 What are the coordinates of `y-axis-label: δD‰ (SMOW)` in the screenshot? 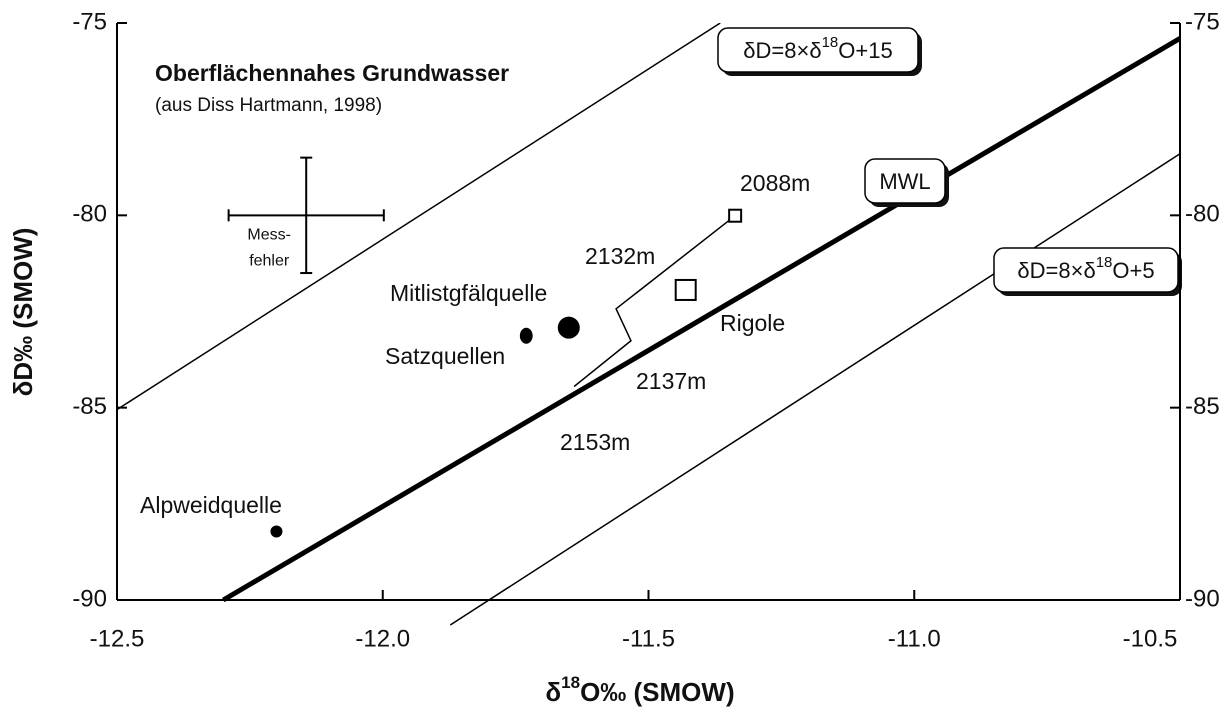 It's located at (23, 312).